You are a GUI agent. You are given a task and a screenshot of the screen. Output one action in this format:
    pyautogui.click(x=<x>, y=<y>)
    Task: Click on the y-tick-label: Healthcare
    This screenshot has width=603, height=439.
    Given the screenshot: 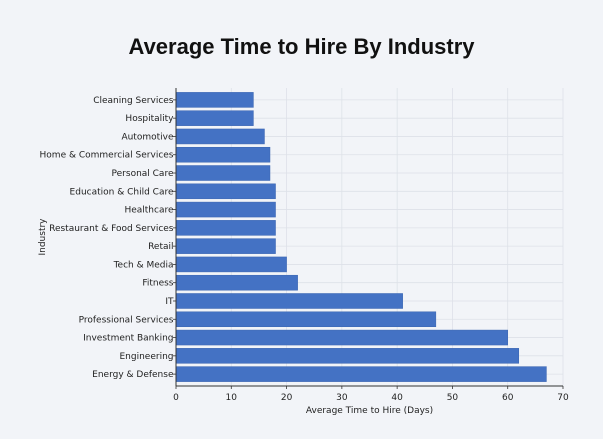 What is the action you would take?
    pyautogui.click(x=149, y=211)
    